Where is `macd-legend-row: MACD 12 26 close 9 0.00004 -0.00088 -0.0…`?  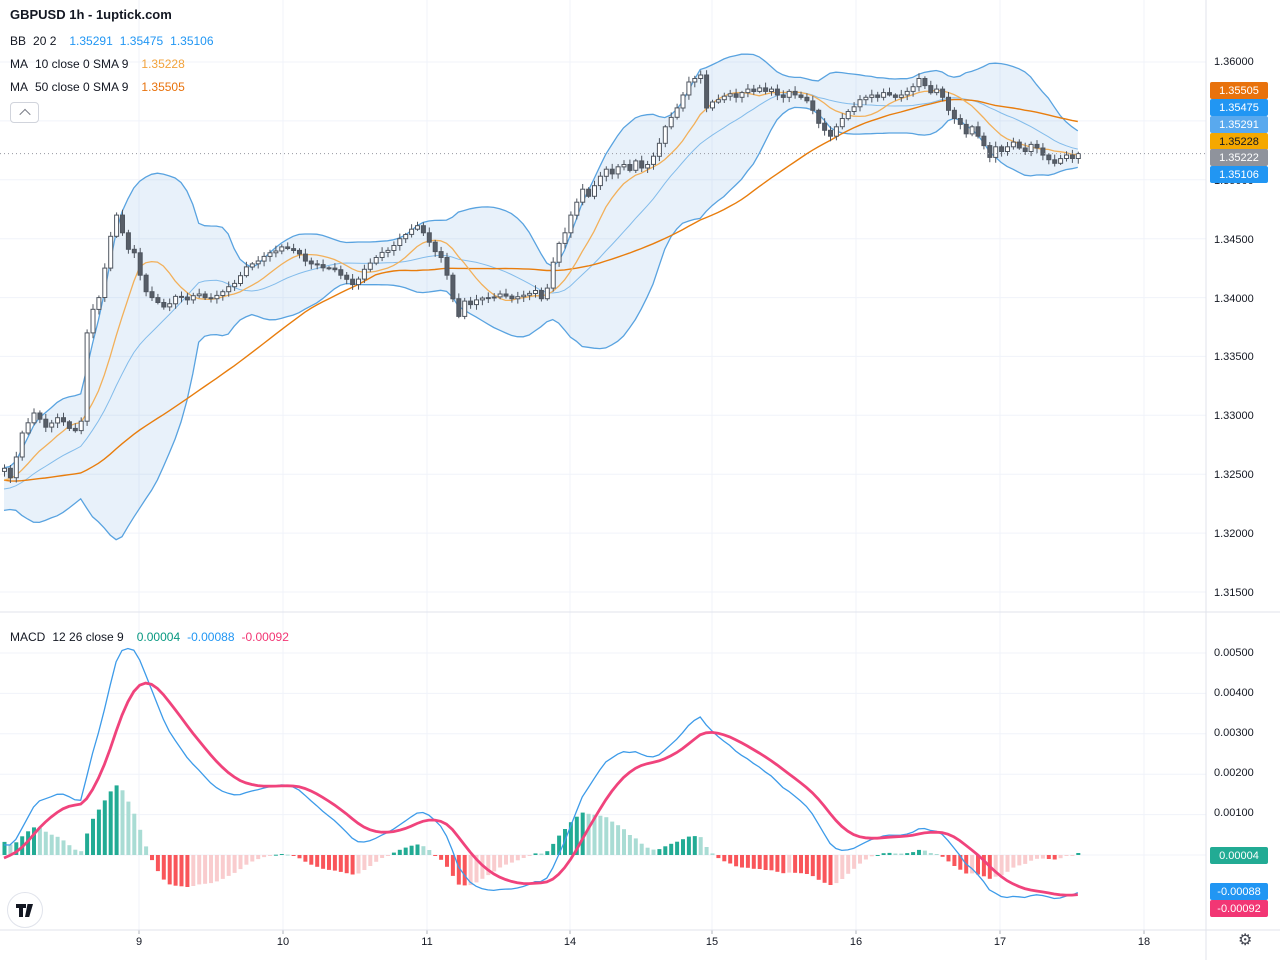
macd-legend-row: MACD 12 26 close 9 0.00004 -0.00088 -0.0… is located at coordinates (149, 637).